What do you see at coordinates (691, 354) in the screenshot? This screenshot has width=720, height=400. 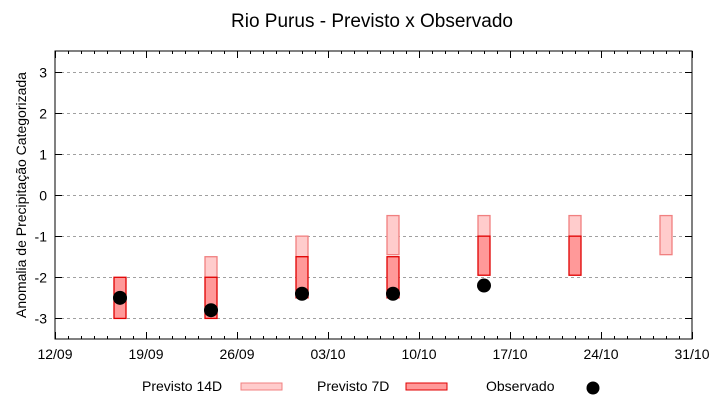 I see `x-tick-label: 31/10` at bounding box center [691, 354].